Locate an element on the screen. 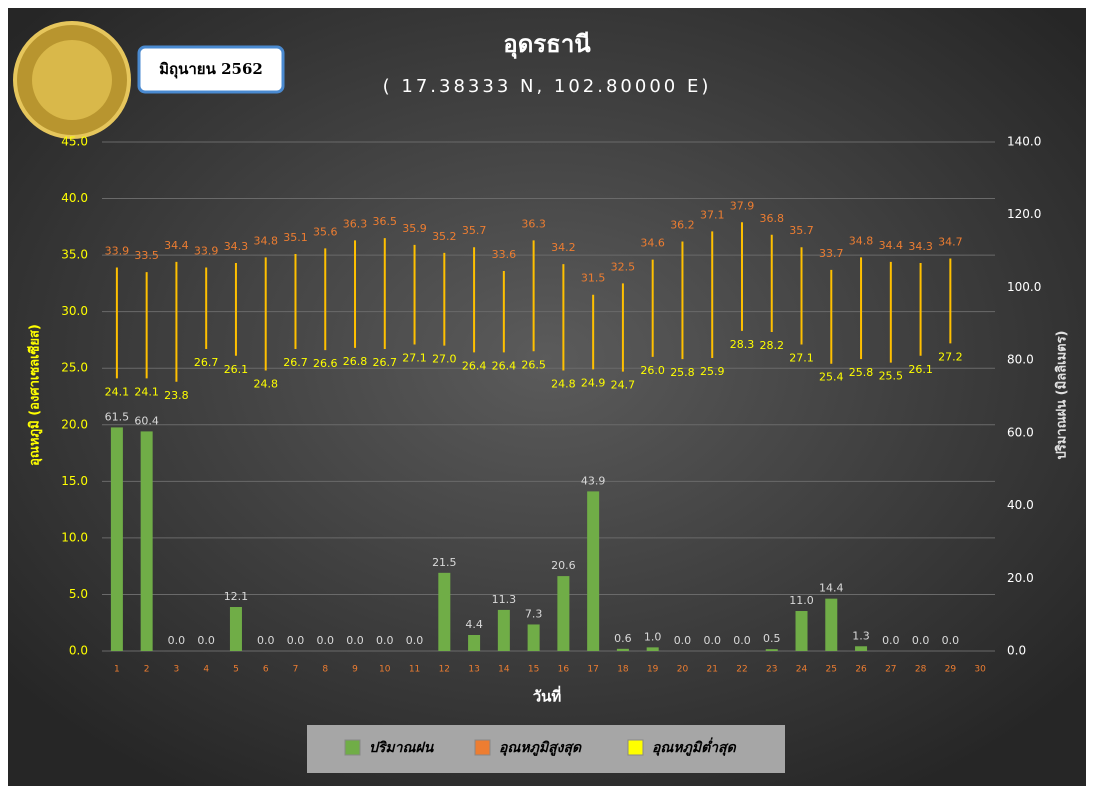  x-tick-label: 9 is located at coordinates (355, 670).